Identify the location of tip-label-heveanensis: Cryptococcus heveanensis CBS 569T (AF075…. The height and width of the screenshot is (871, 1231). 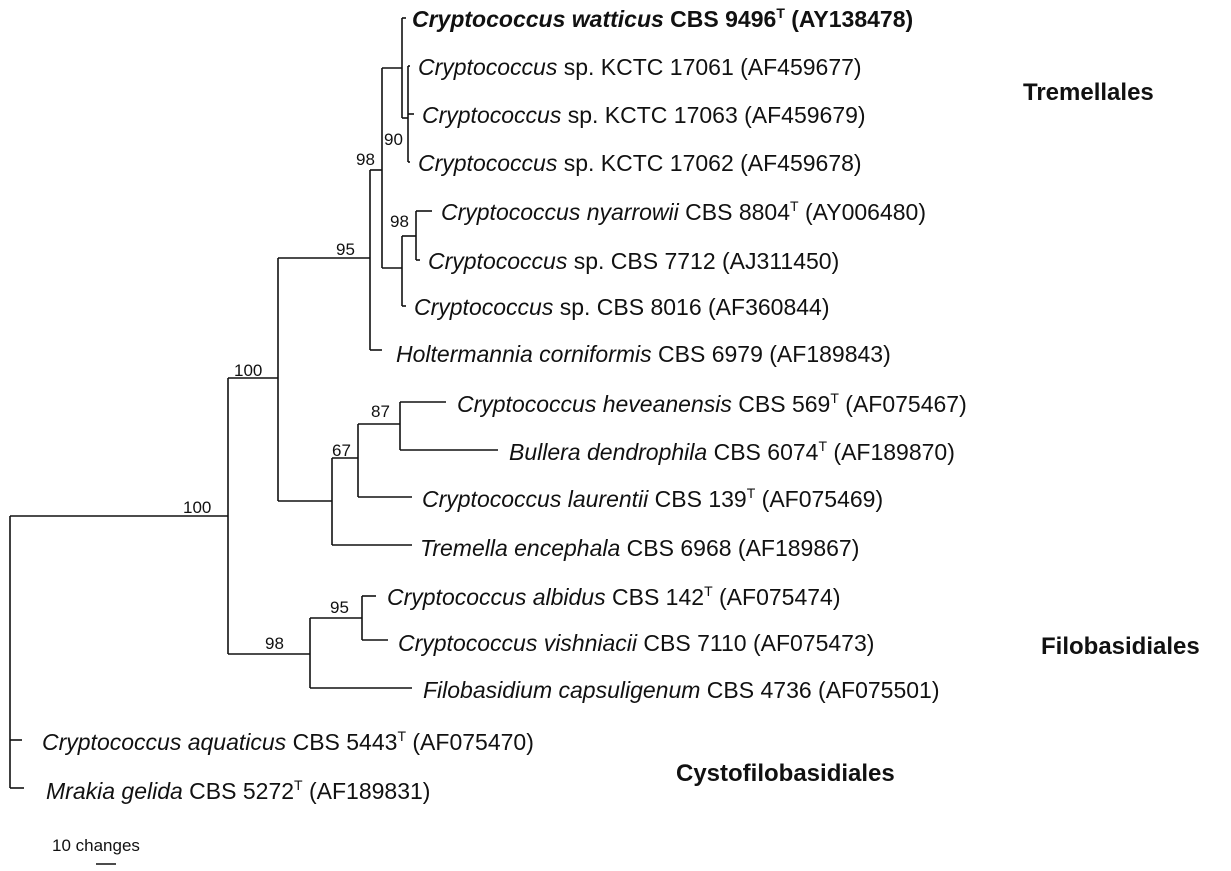
(712, 403).